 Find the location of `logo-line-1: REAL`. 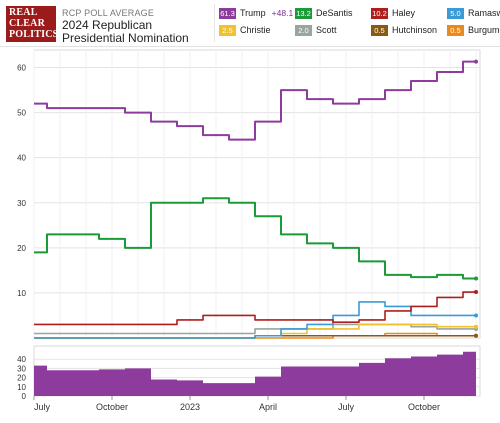

logo-line-1: REAL is located at coordinates (23, 12).